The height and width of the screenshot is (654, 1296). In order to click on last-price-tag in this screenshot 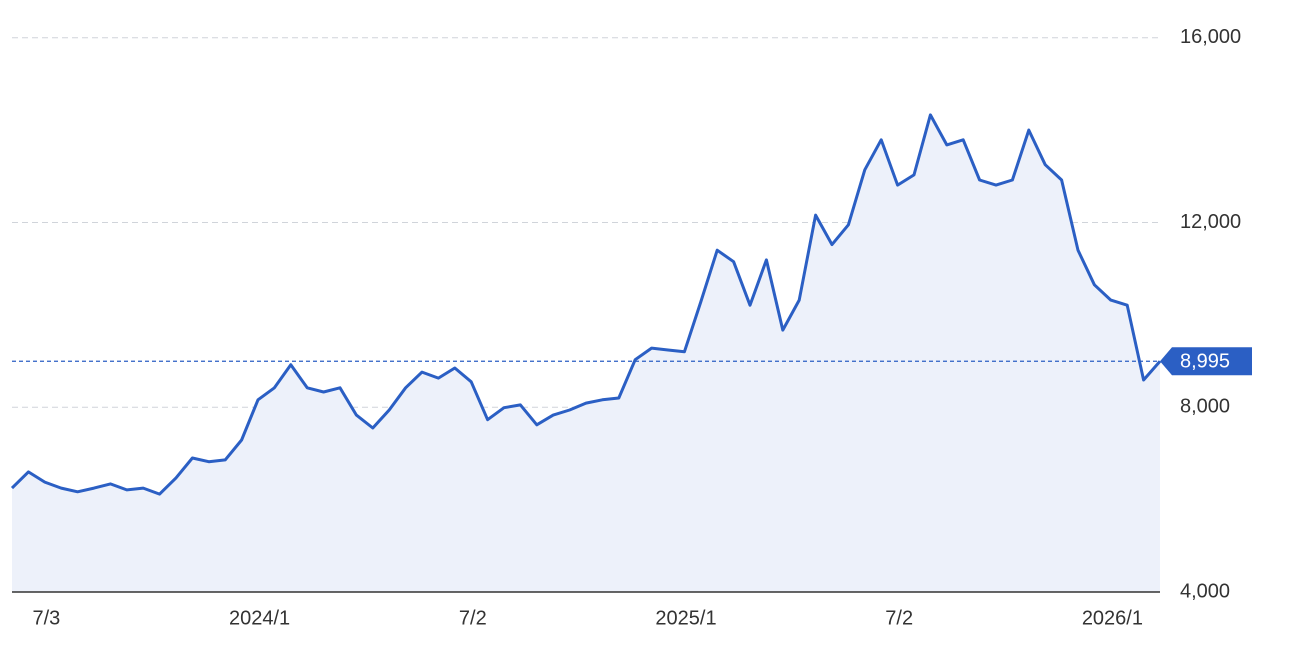, I will do `click(1206, 361)`.